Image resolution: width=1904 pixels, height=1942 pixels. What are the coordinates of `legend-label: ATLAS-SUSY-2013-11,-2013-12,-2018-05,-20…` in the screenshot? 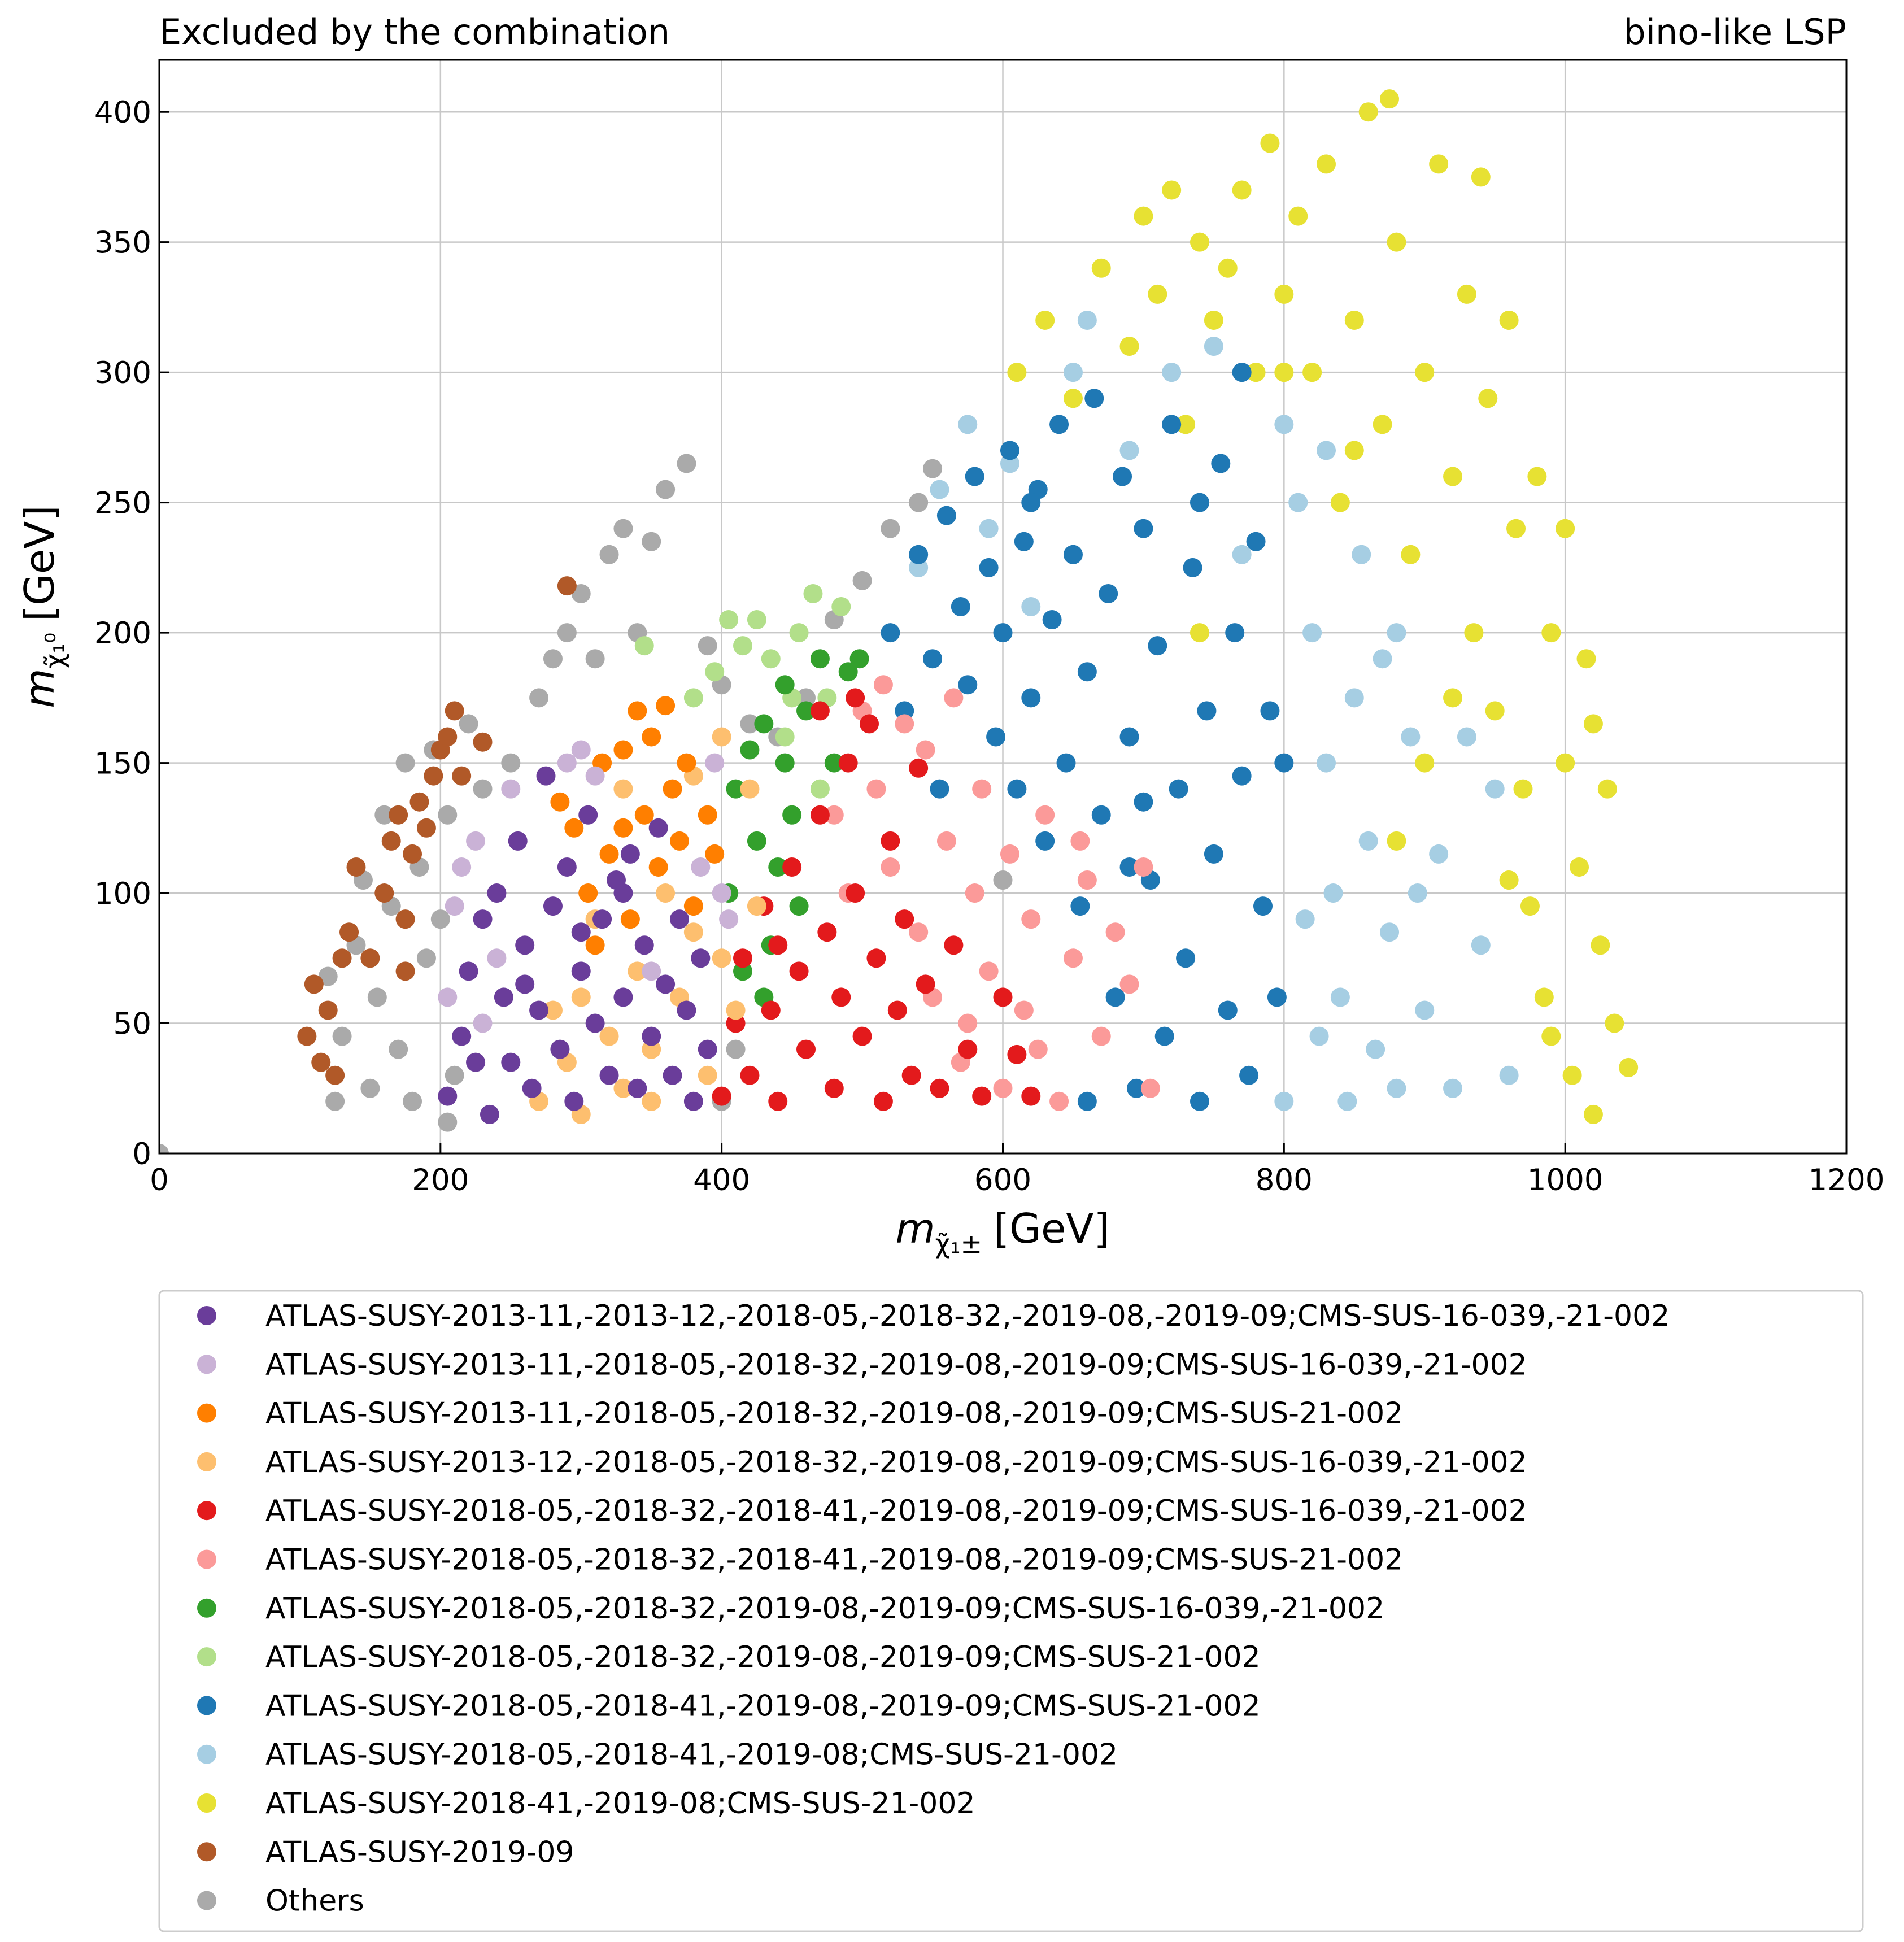 It's located at (967, 1316).